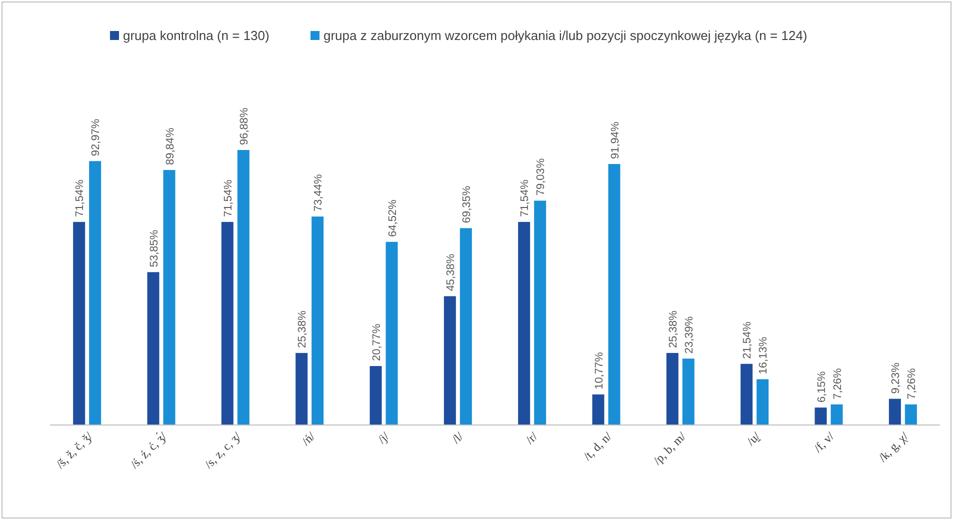 The width and height of the screenshot is (953, 520). What do you see at coordinates (318, 193) in the screenshot?
I see `data-label: 73,44%` at bounding box center [318, 193].